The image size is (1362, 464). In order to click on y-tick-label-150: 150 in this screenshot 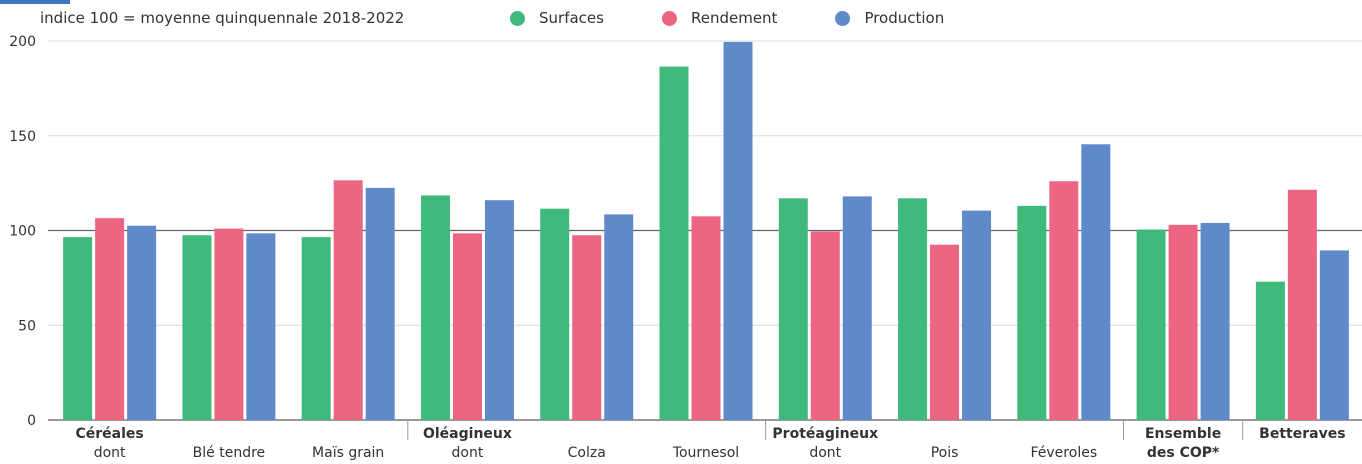, I will do `click(22, 137)`.